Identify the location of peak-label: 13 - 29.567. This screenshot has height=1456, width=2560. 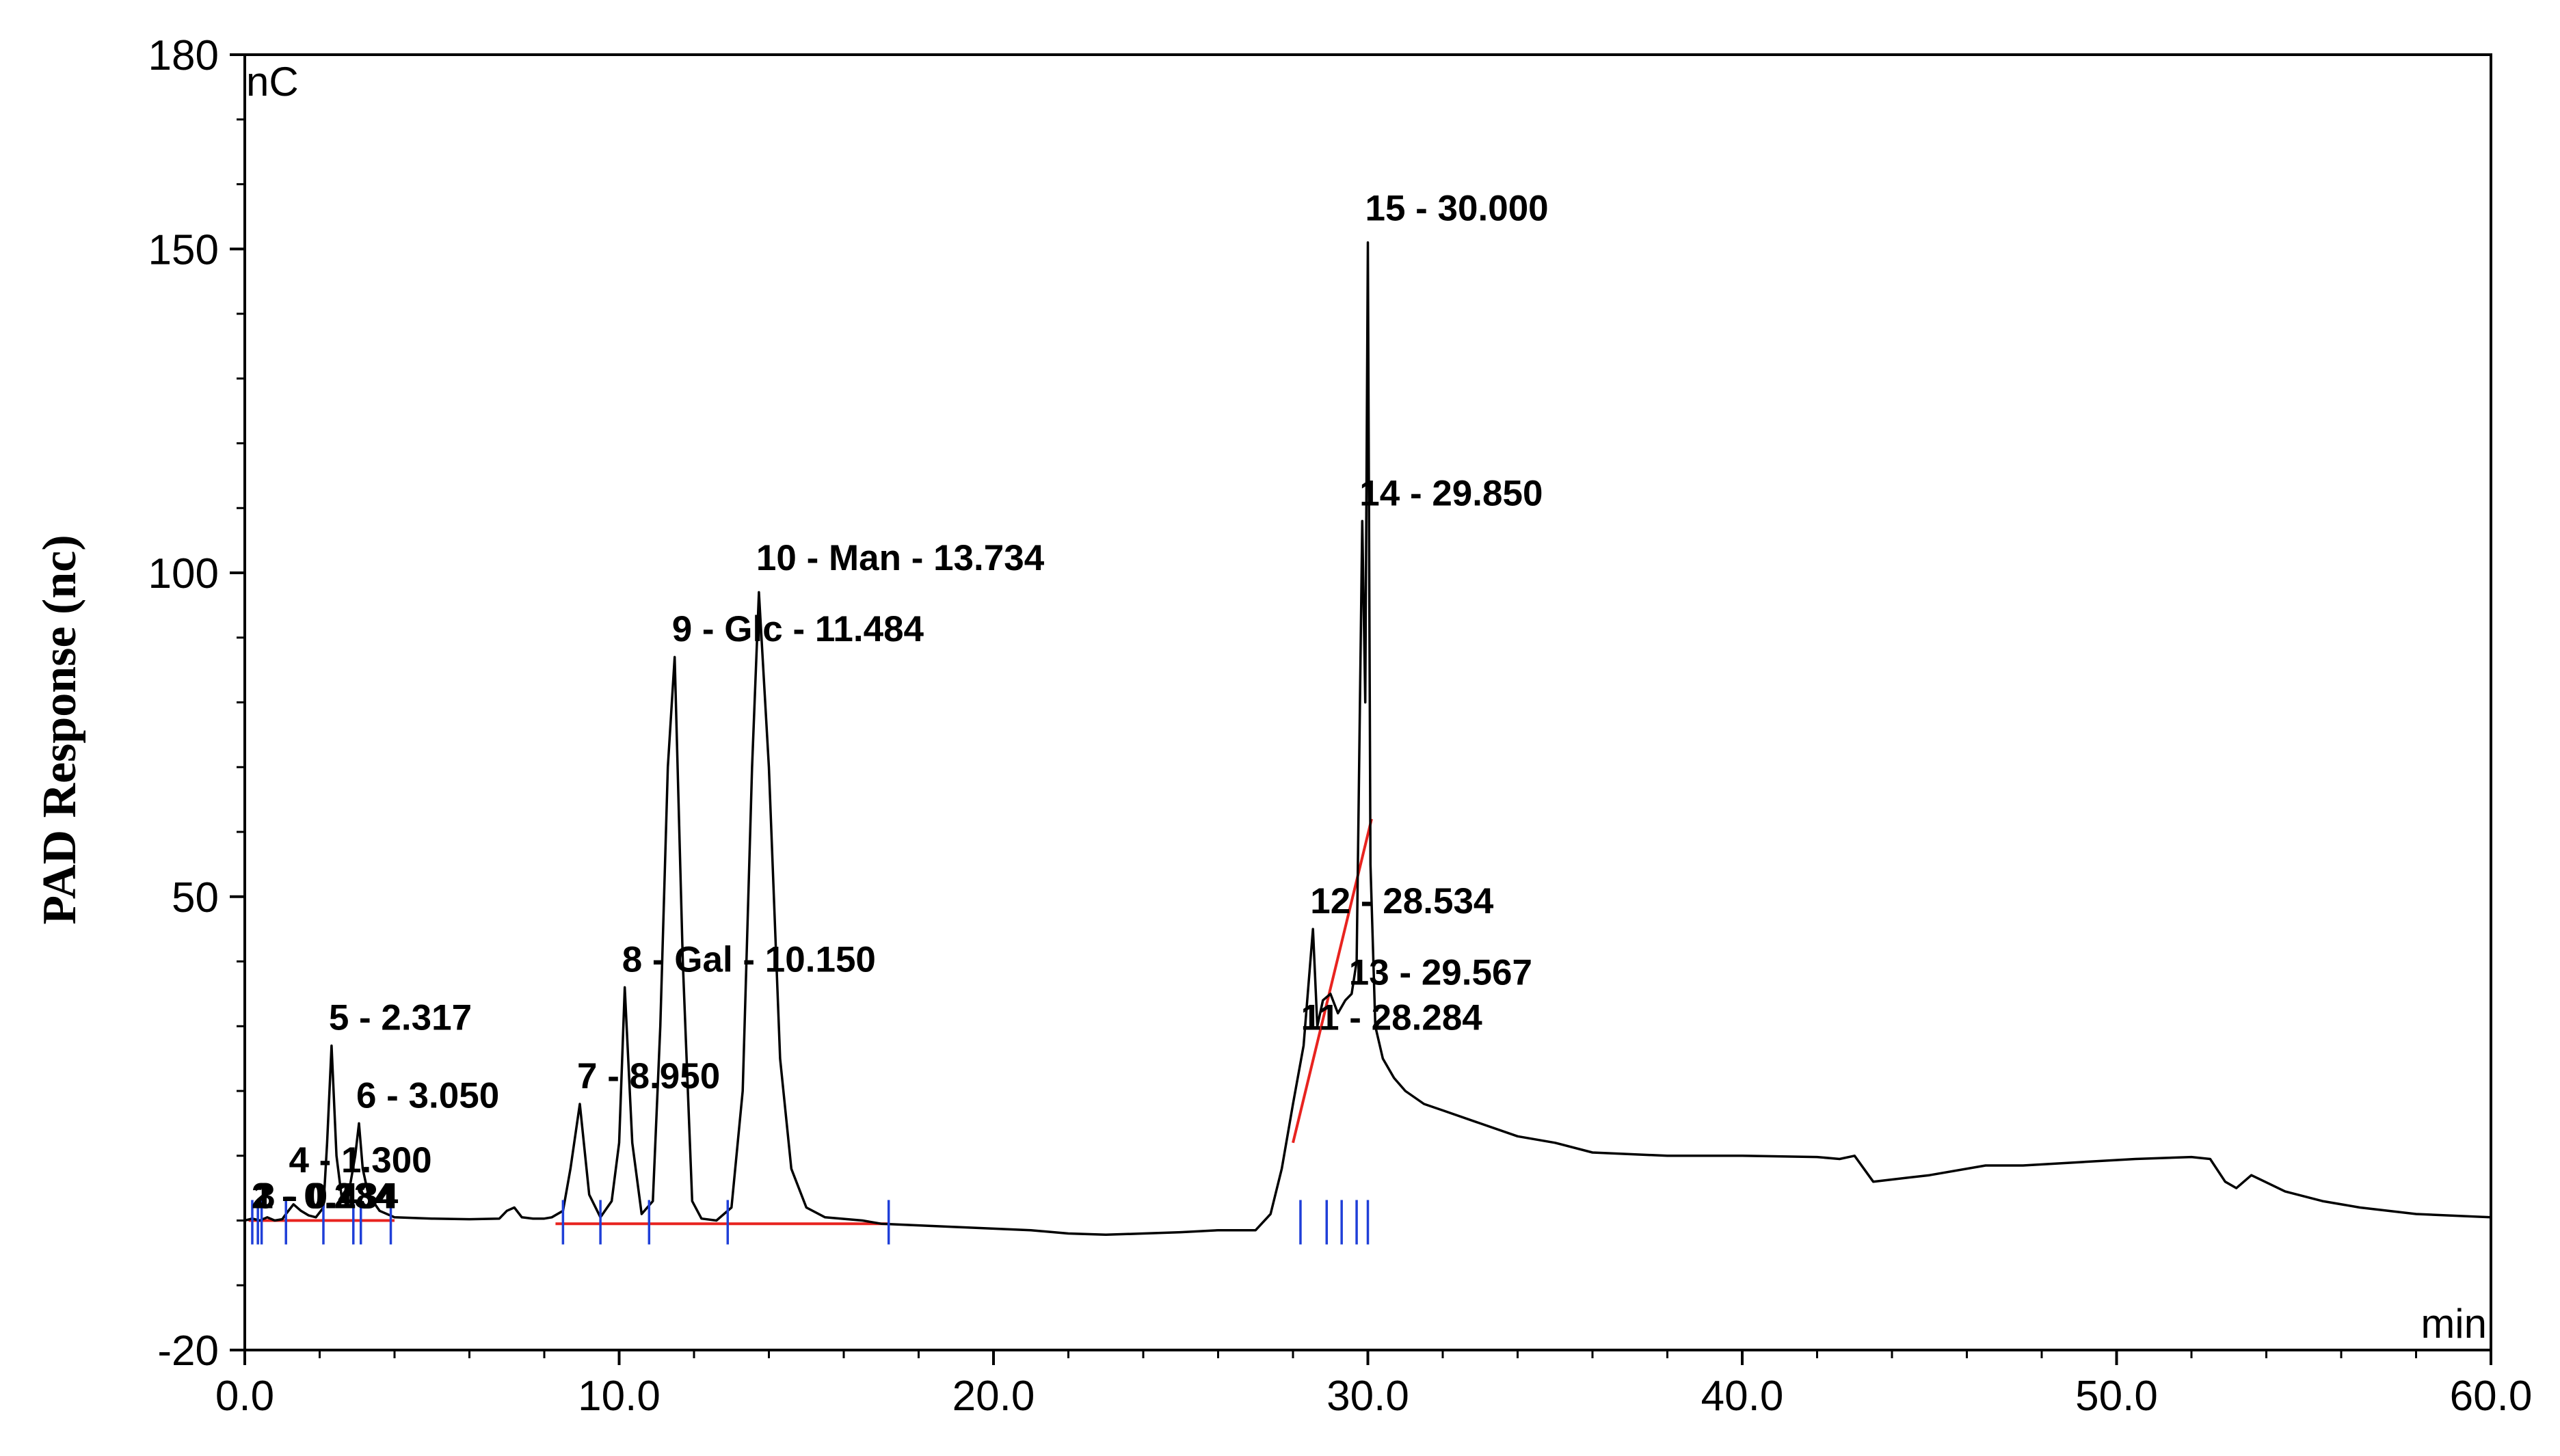
(1440, 972).